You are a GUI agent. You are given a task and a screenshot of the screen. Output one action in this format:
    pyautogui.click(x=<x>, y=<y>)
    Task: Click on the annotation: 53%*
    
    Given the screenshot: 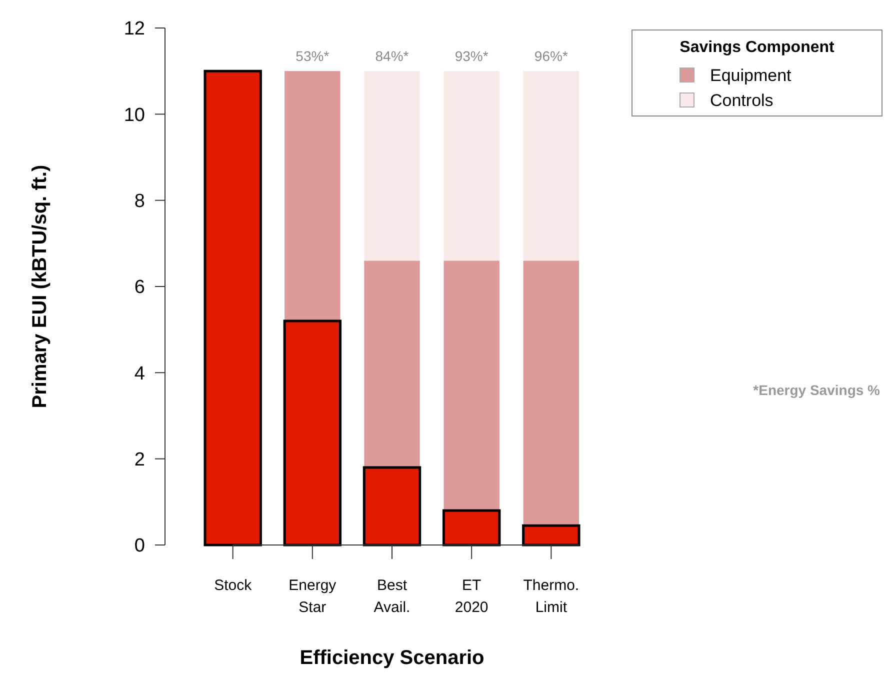 What is the action you would take?
    pyautogui.click(x=313, y=56)
    